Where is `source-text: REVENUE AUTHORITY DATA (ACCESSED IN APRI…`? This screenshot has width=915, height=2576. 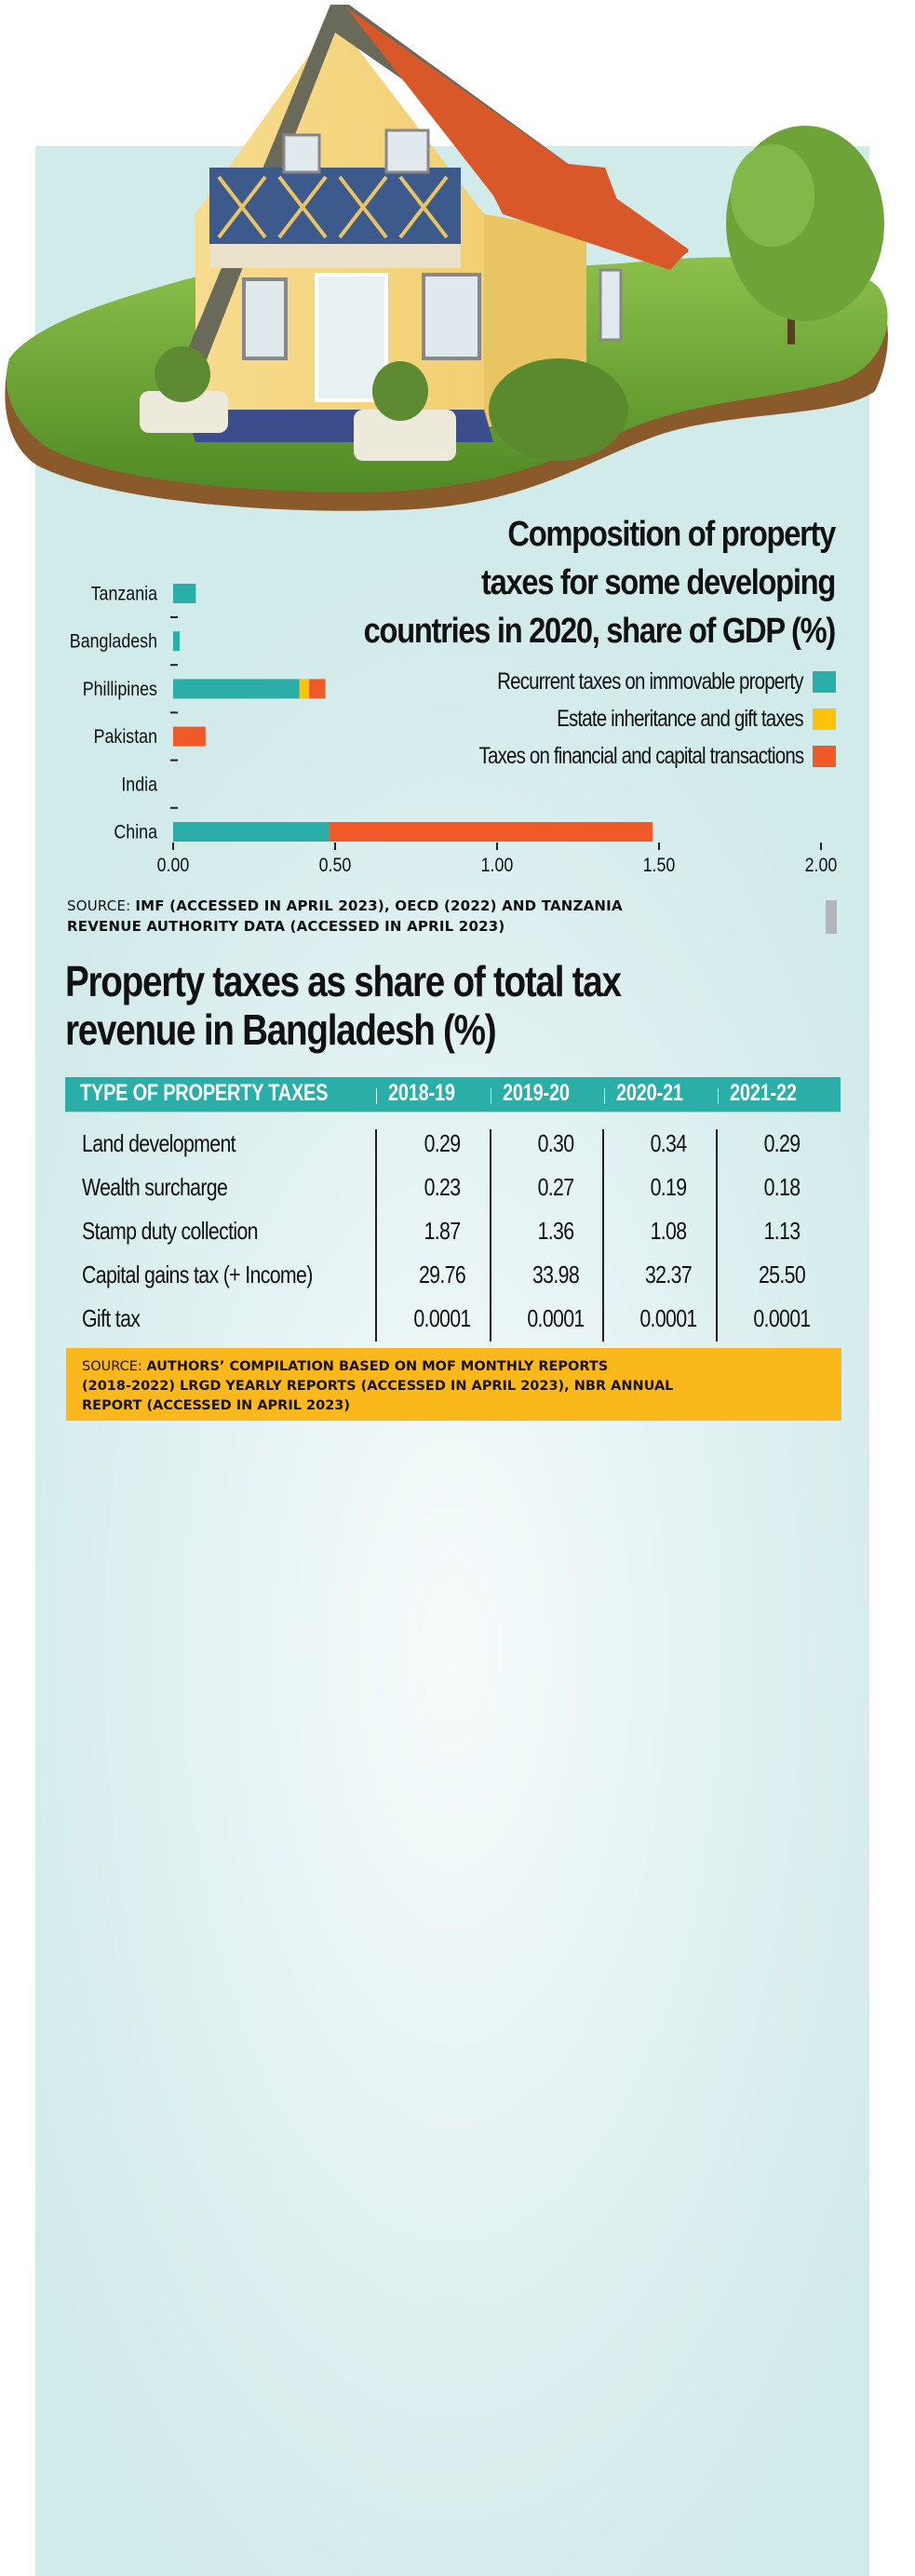 source-text: REVENUE AUTHORITY DATA (ACCESSED IN APRI… is located at coordinates (286, 926).